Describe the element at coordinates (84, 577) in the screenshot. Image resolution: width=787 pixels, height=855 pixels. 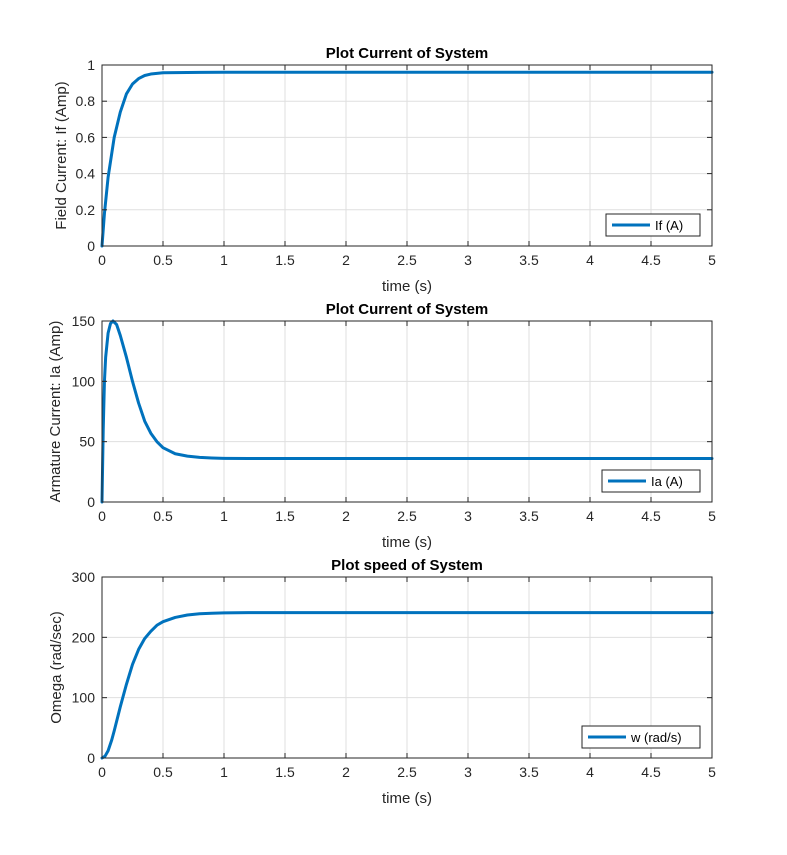
I see `y-tick-label: 300` at that location.